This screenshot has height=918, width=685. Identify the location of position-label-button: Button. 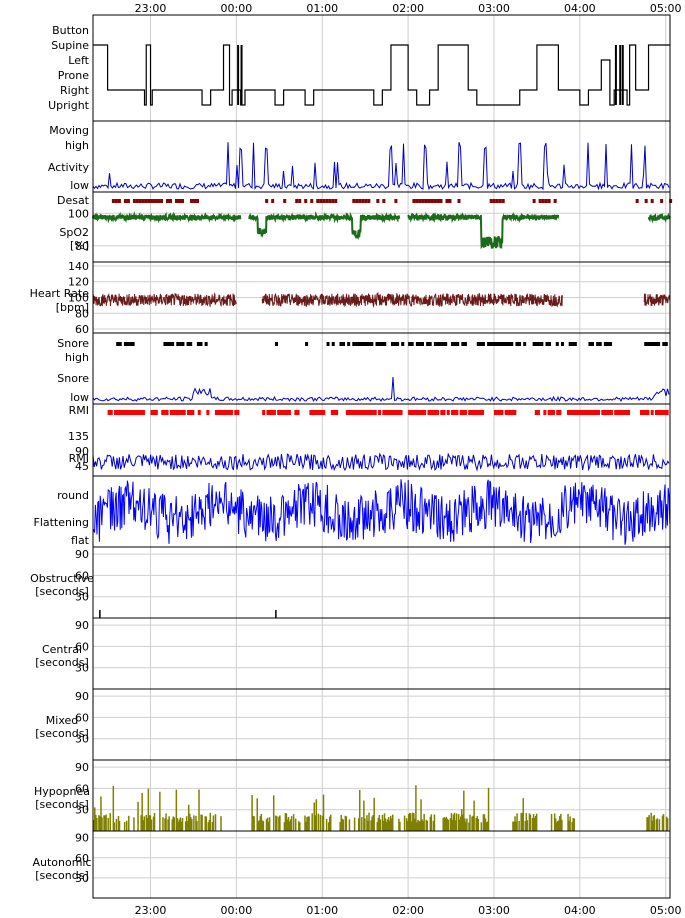
(70, 30).